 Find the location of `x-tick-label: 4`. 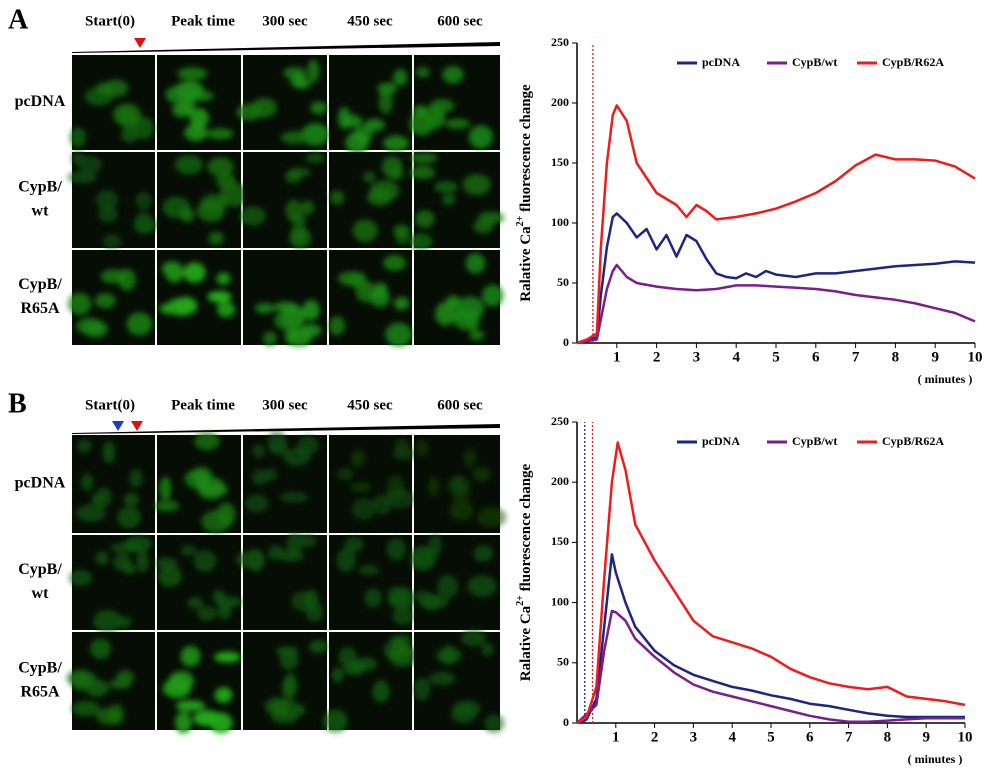

x-tick-label: 4 is located at coordinates (736, 357).